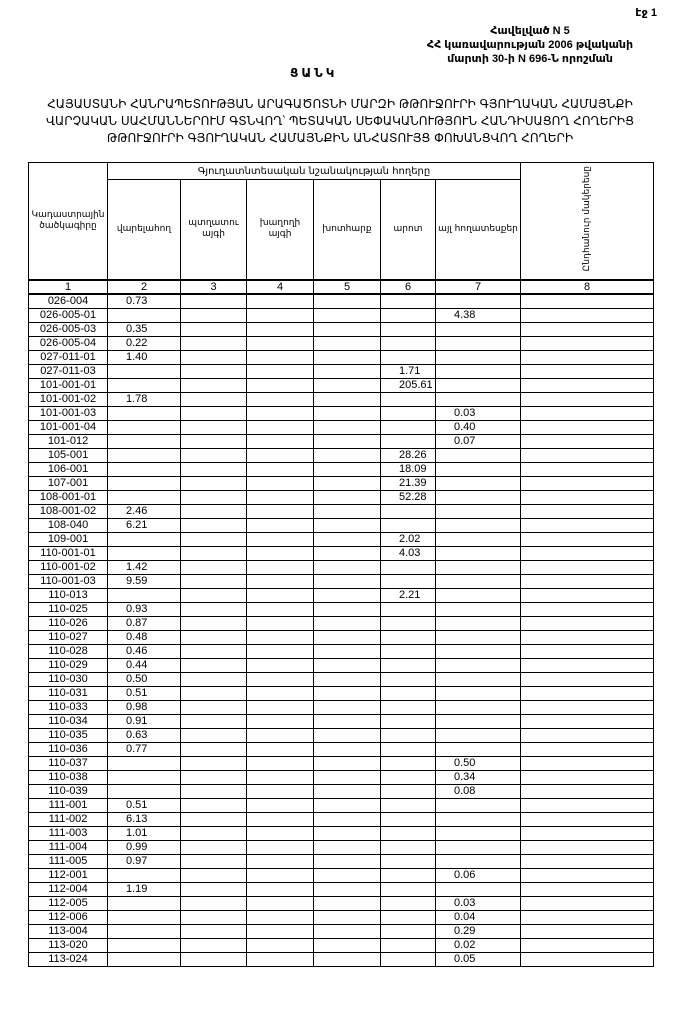  Describe the element at coordinates (341, 903) in the screenshot. I see `table-row: 112-005 0.03` at that location.